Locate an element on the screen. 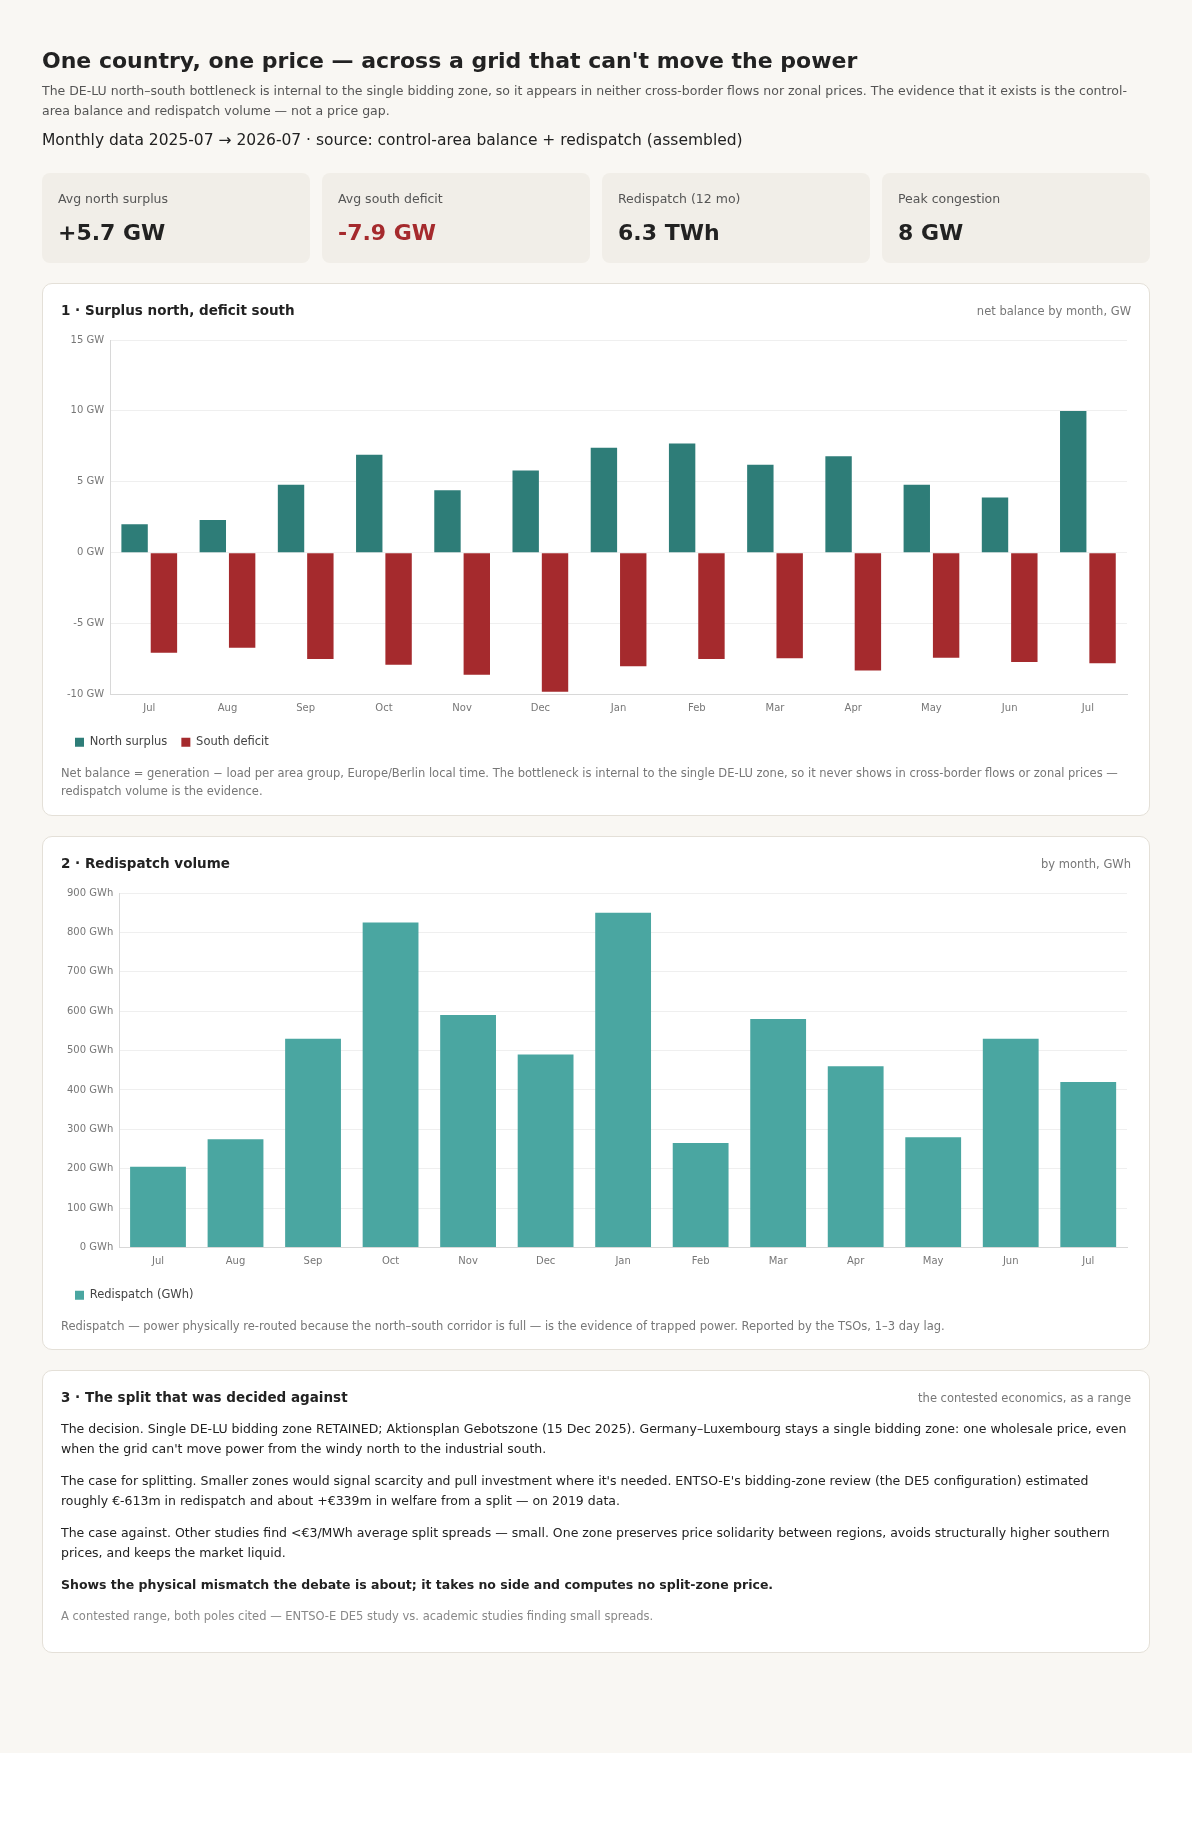 This screenshot has width=1192, height=1845. text: 3 · The split that was decided against is located at coordinates (204, 1397).